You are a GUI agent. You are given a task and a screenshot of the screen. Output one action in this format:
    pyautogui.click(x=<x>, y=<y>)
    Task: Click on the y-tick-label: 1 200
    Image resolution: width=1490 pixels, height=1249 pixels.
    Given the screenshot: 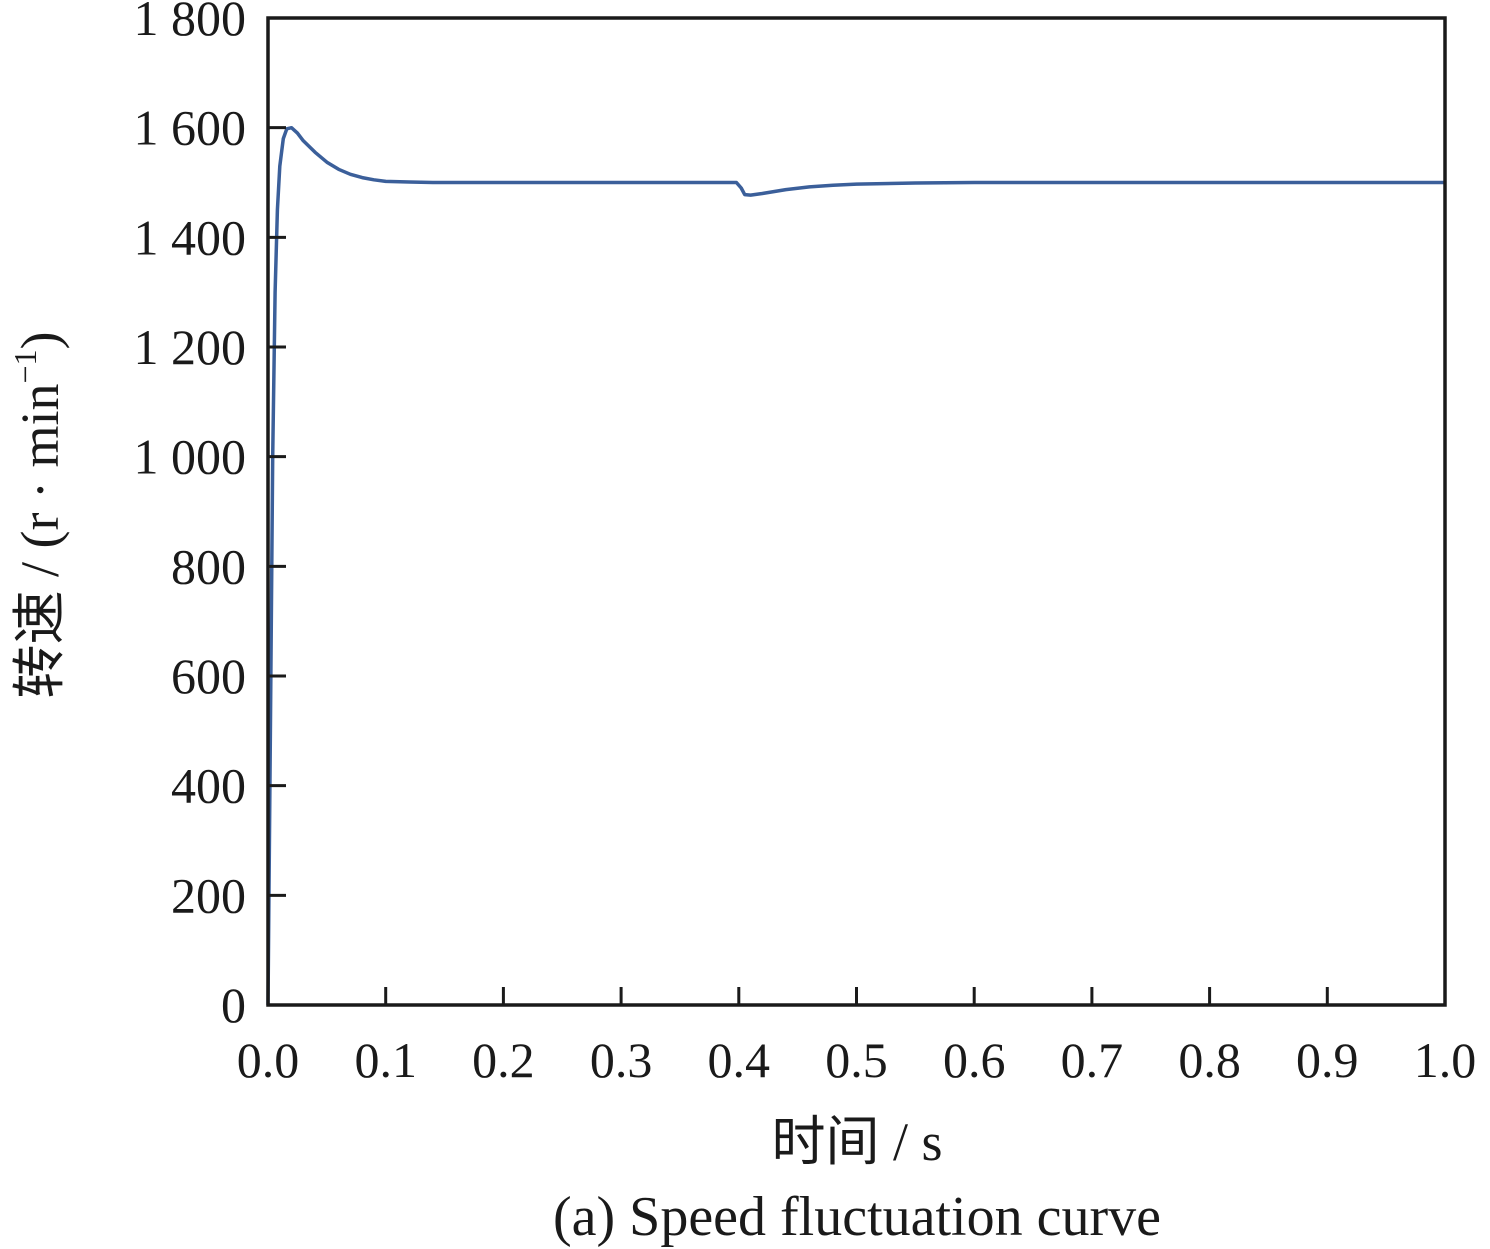 What is the action you would take?
    pyautogui.click(x=190, y=347)
    